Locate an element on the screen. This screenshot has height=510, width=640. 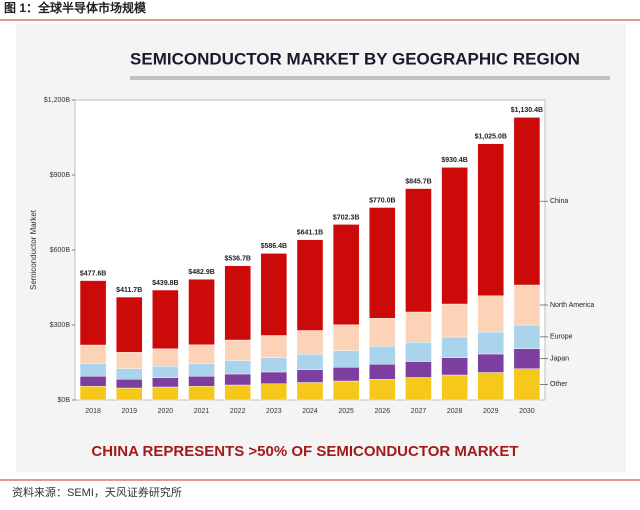
x-tick-label: 2023 is located at coordinates (274, 411).